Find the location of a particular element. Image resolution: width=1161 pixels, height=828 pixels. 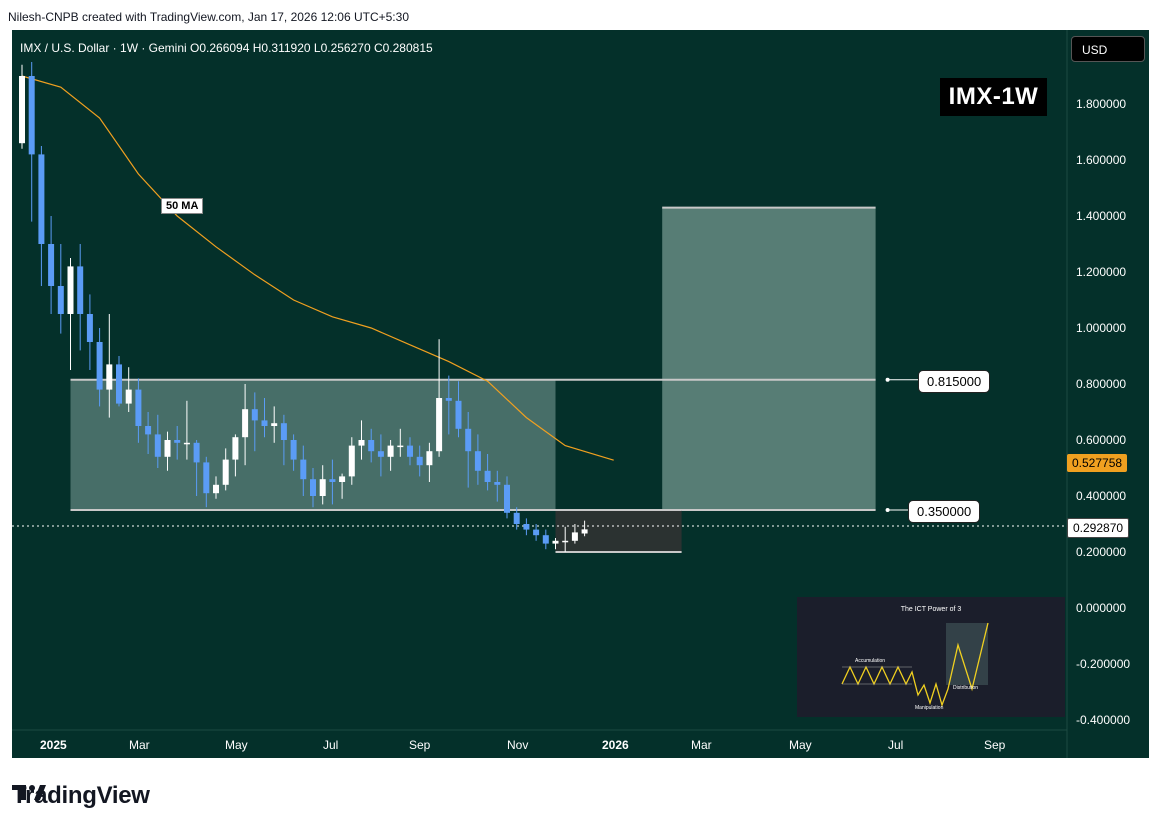

price-axis-tick: 1.000000 is located at coordinates (1101, 328).